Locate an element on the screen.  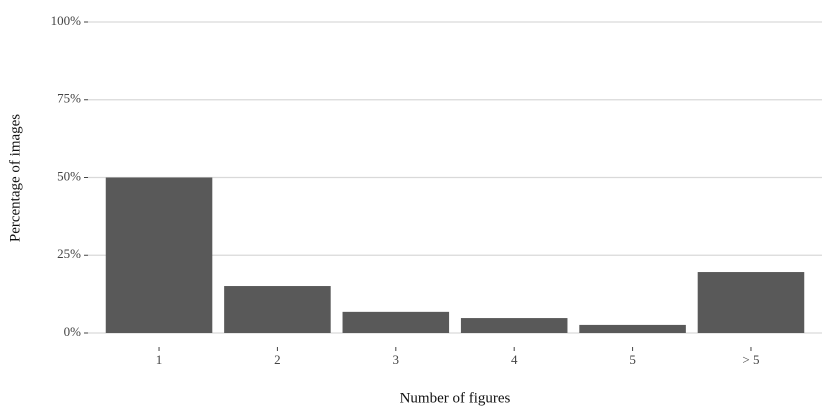
y-tick-label: 75% is located at coordinates (69, 98).